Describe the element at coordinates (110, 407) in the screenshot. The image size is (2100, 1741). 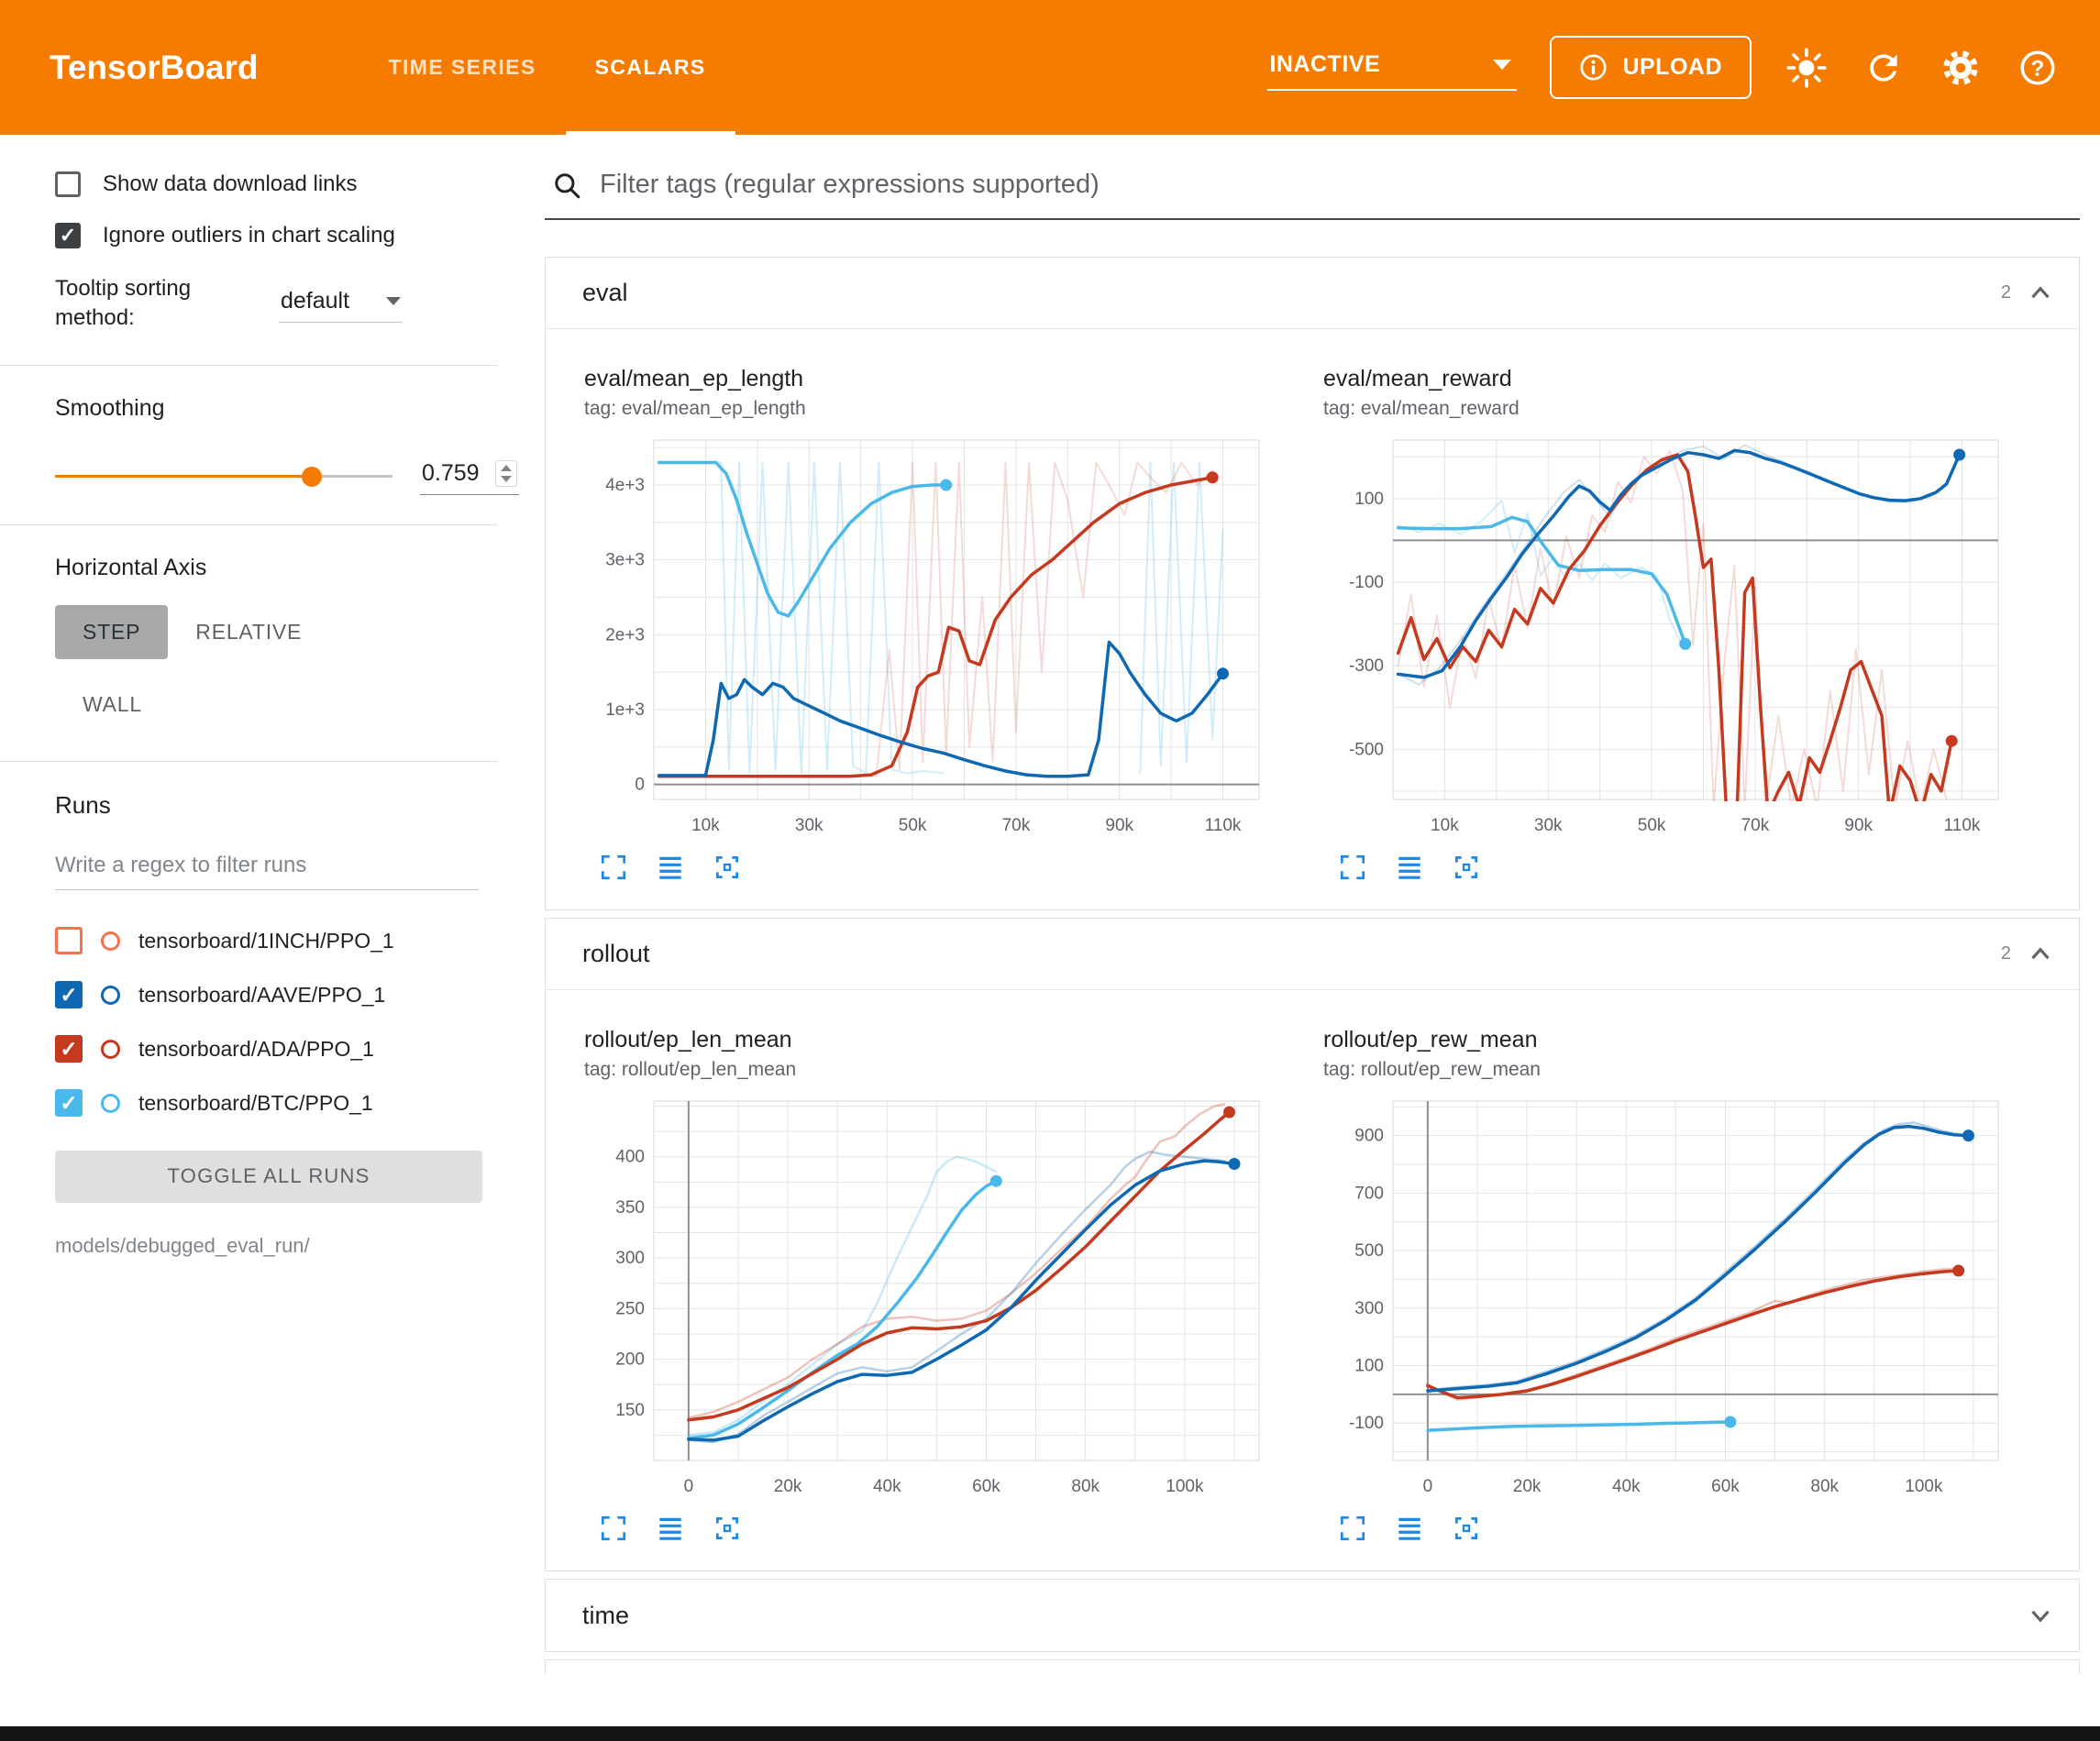
I see `smoothing-label: Smoothing` at that location.